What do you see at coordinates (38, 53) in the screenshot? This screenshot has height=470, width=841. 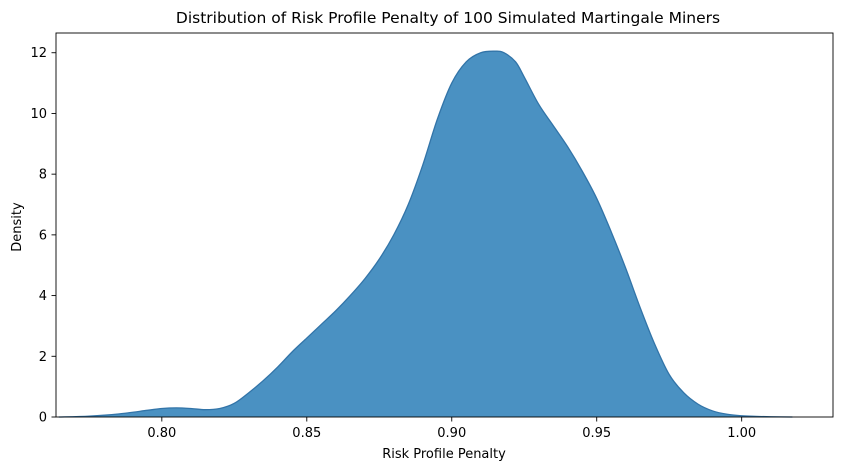 I see `y-tick-label: 12` at bounding box center [38, 53].